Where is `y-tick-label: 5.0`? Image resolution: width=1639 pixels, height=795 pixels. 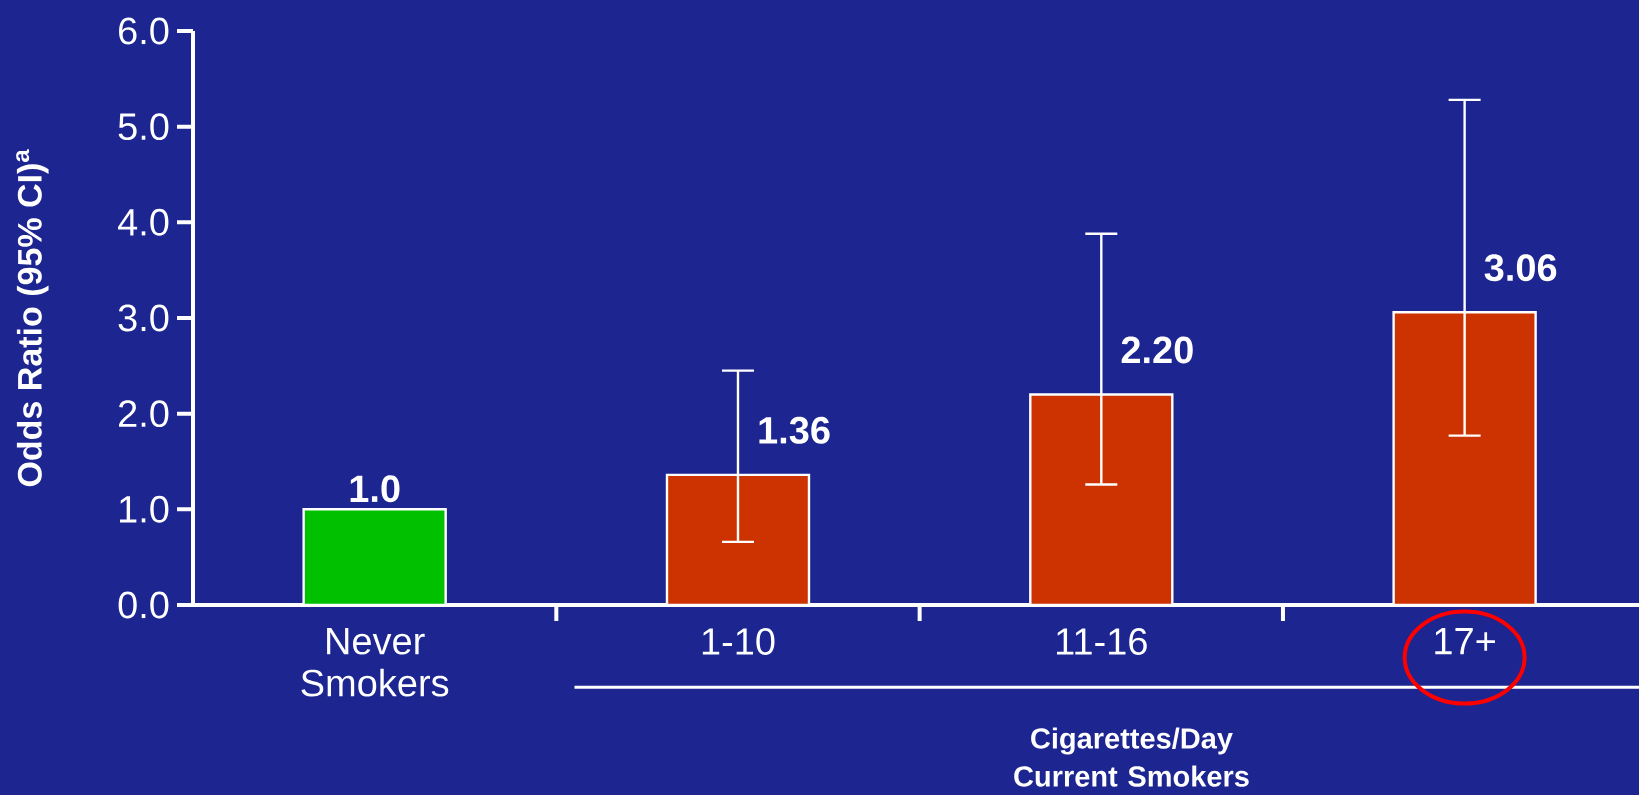
y-tick-label: 5.0 is located at coordinates (143, 127).